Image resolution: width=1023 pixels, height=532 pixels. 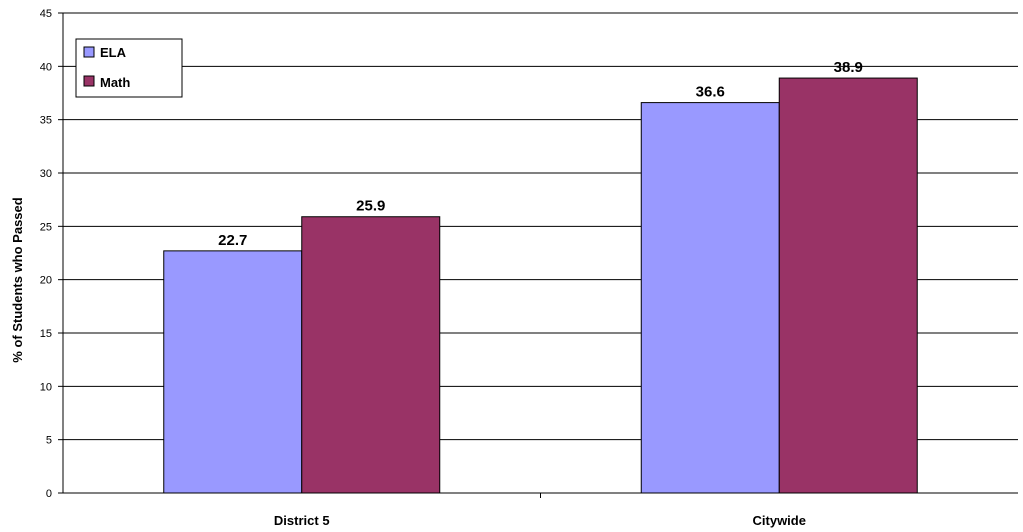 I want to click on data-label-math-1: 25.9, so click(x=370, y=206).